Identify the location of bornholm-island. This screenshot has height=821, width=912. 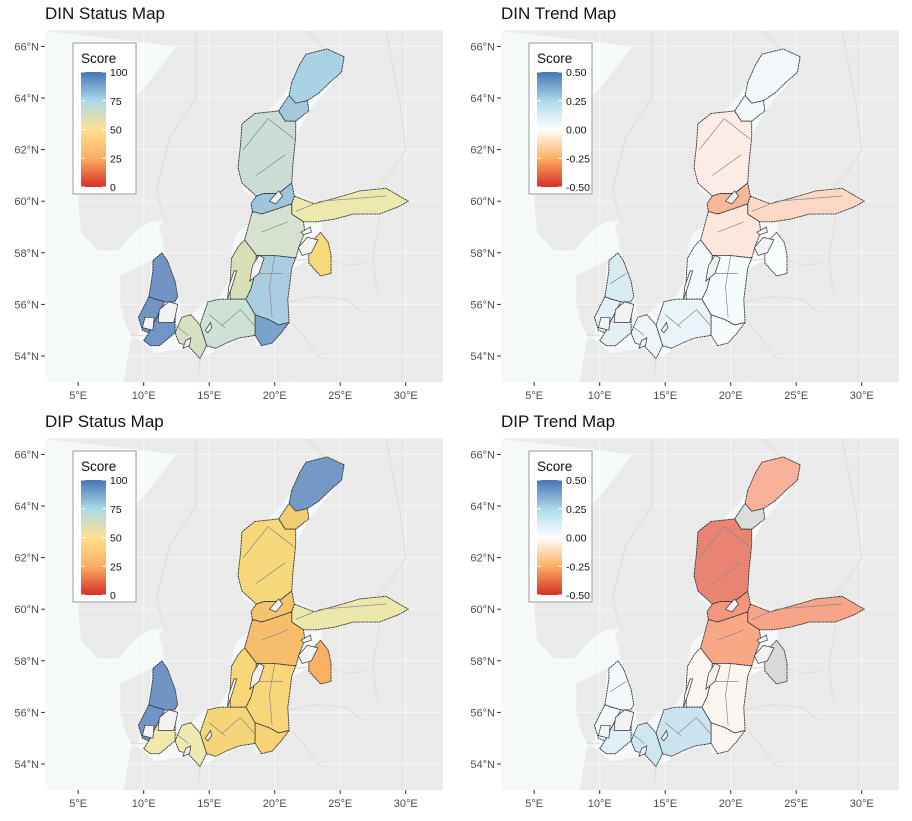
(664, 735).